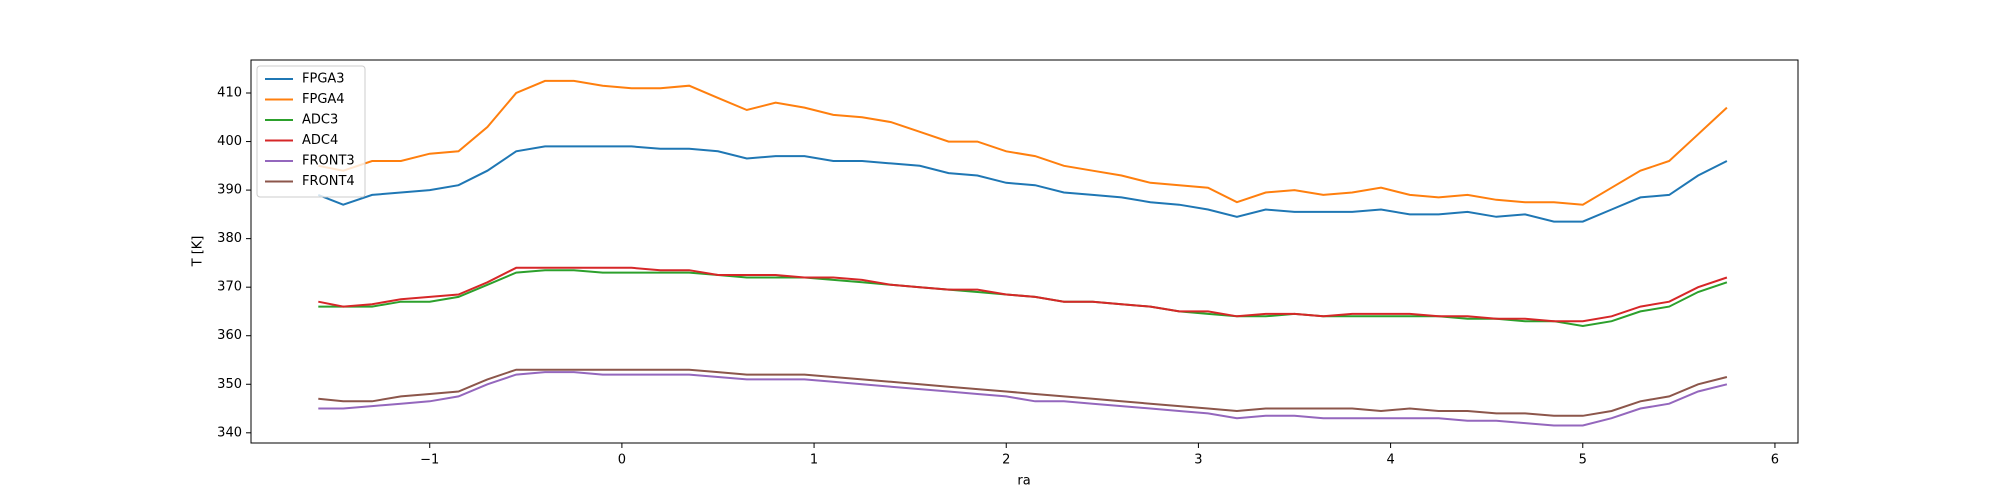 The height and width of the screenshot is (500, 2000). What do you see at coordinates (622, 460) in the screenshot?
I see `x-tick-label: 0` at bounding box center [622, 460].